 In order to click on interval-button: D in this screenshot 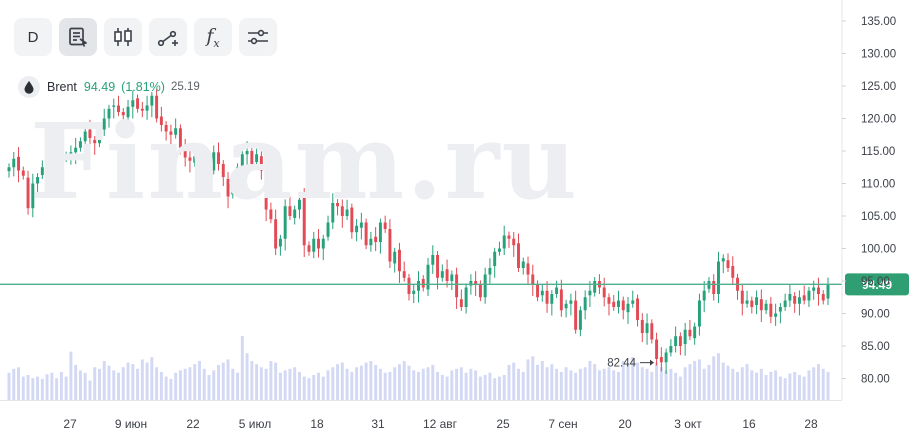, I will do `click(33, 37)`.